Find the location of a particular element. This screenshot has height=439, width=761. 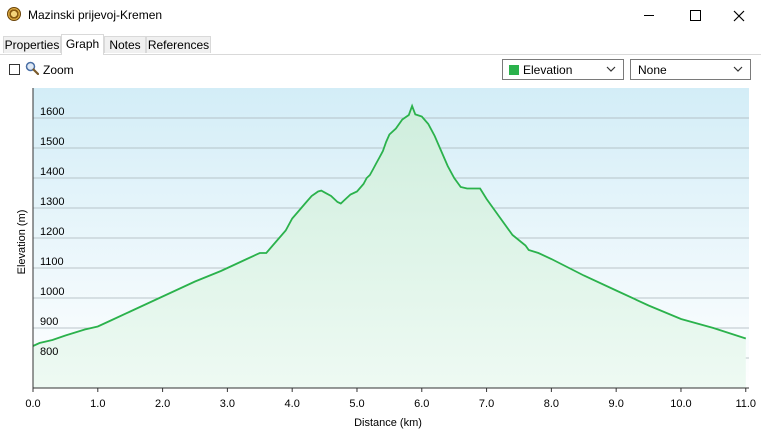

primary-select-value: Elevation is located at coordinates (548, 70).